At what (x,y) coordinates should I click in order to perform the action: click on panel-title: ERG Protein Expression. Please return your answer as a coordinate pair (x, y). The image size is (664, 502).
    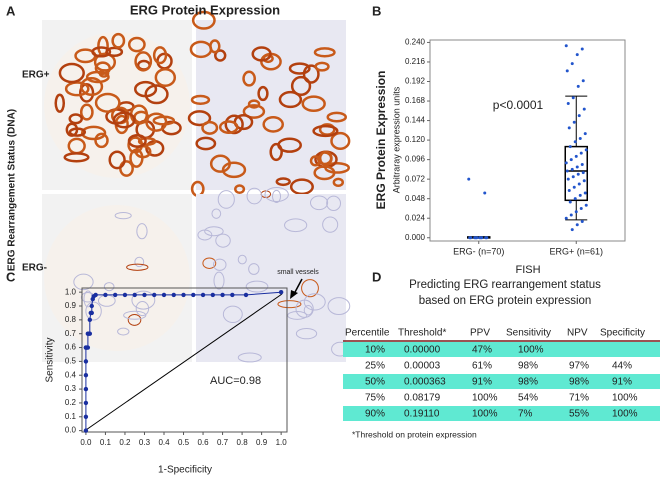
    Looking at the image, I should click on (205, 9).